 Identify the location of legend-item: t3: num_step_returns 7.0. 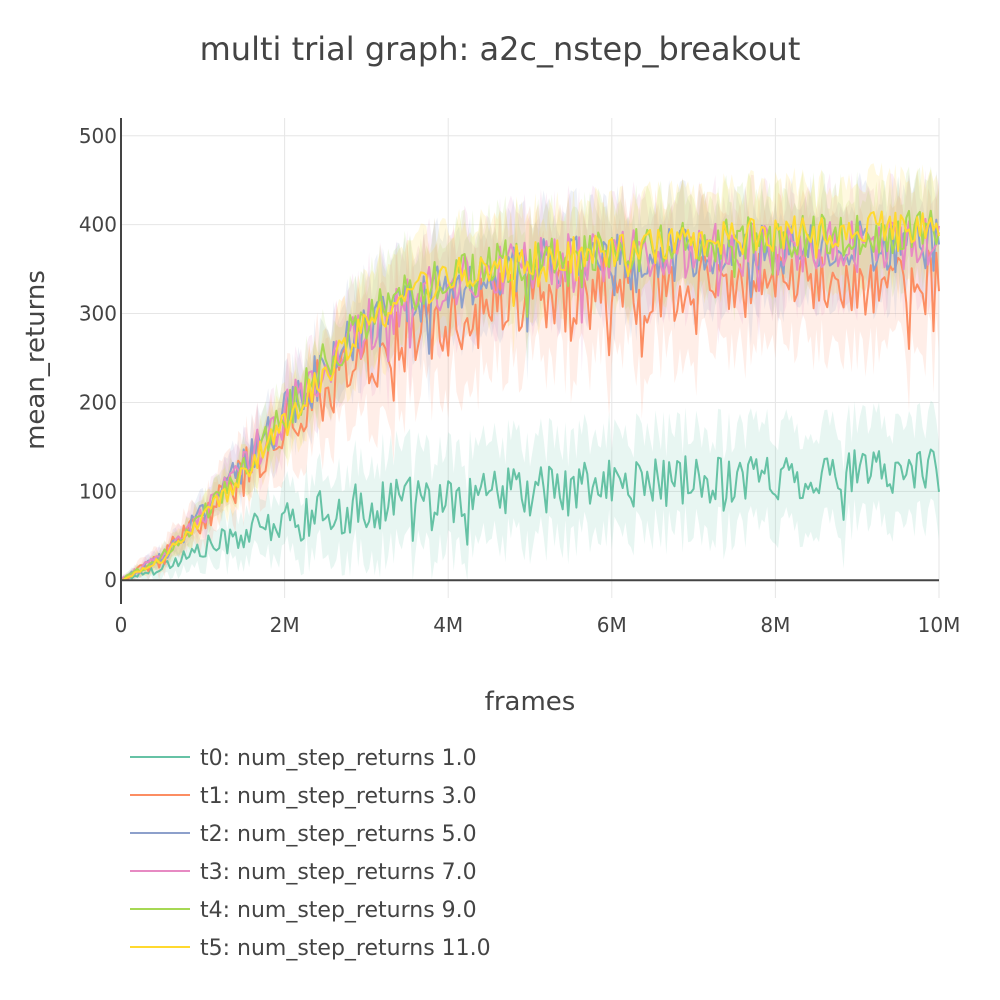
(303, 872).